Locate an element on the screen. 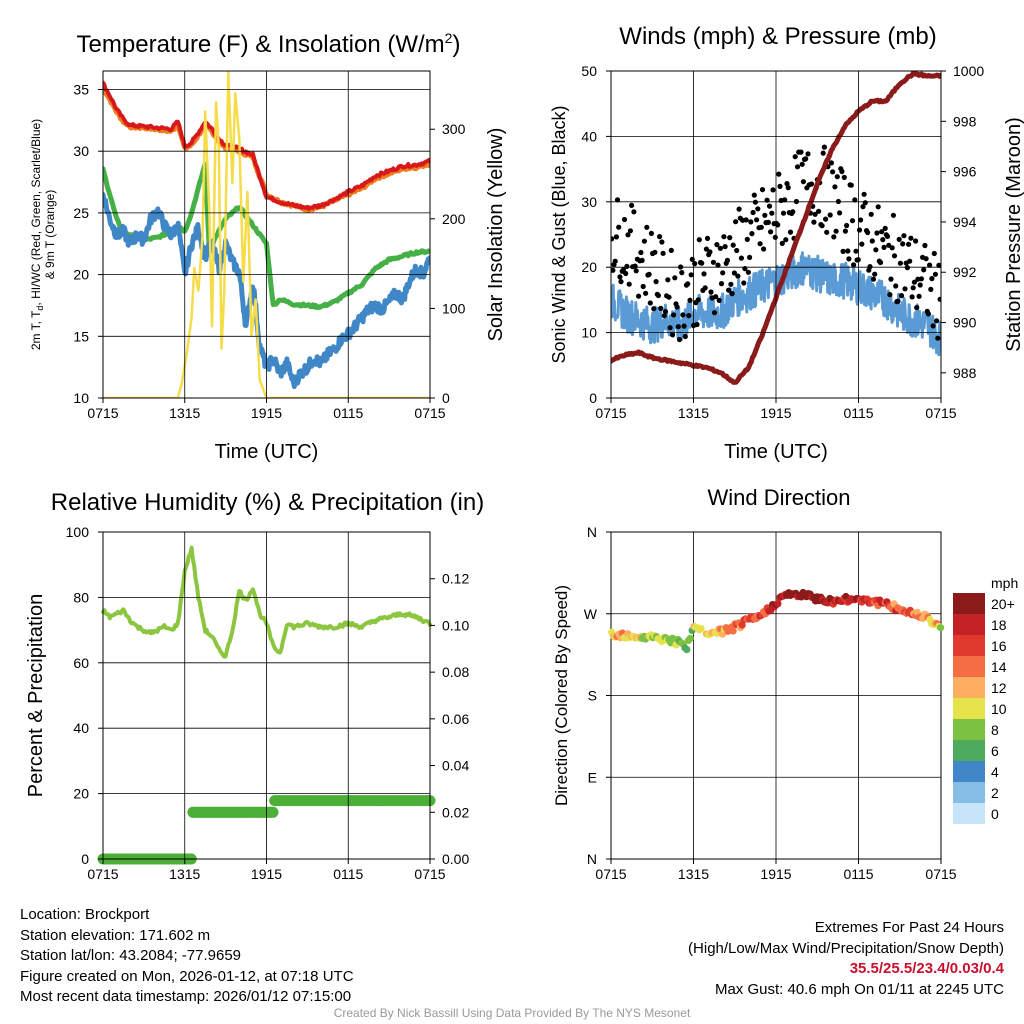  y2-tick-label: 990 is located at coordinates (965, 323).